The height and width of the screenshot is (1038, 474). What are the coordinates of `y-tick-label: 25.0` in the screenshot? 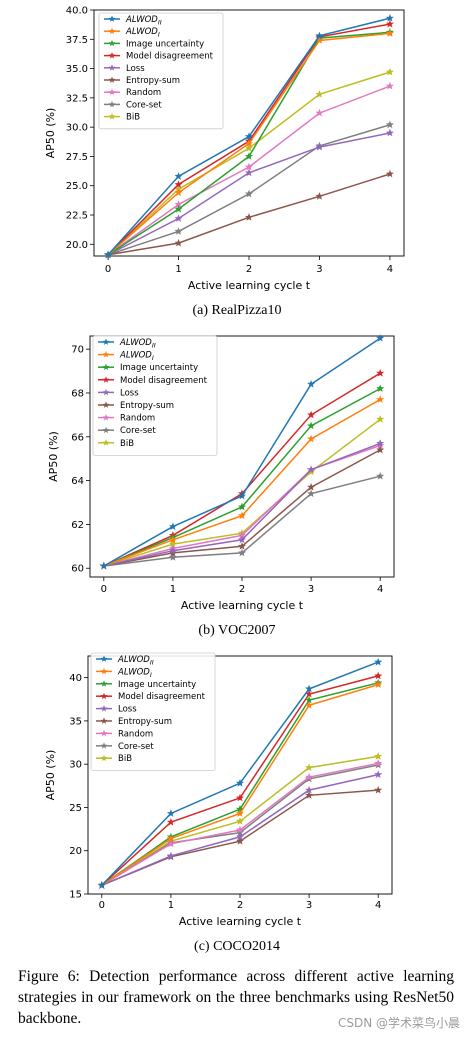 It's located at (77, 186).